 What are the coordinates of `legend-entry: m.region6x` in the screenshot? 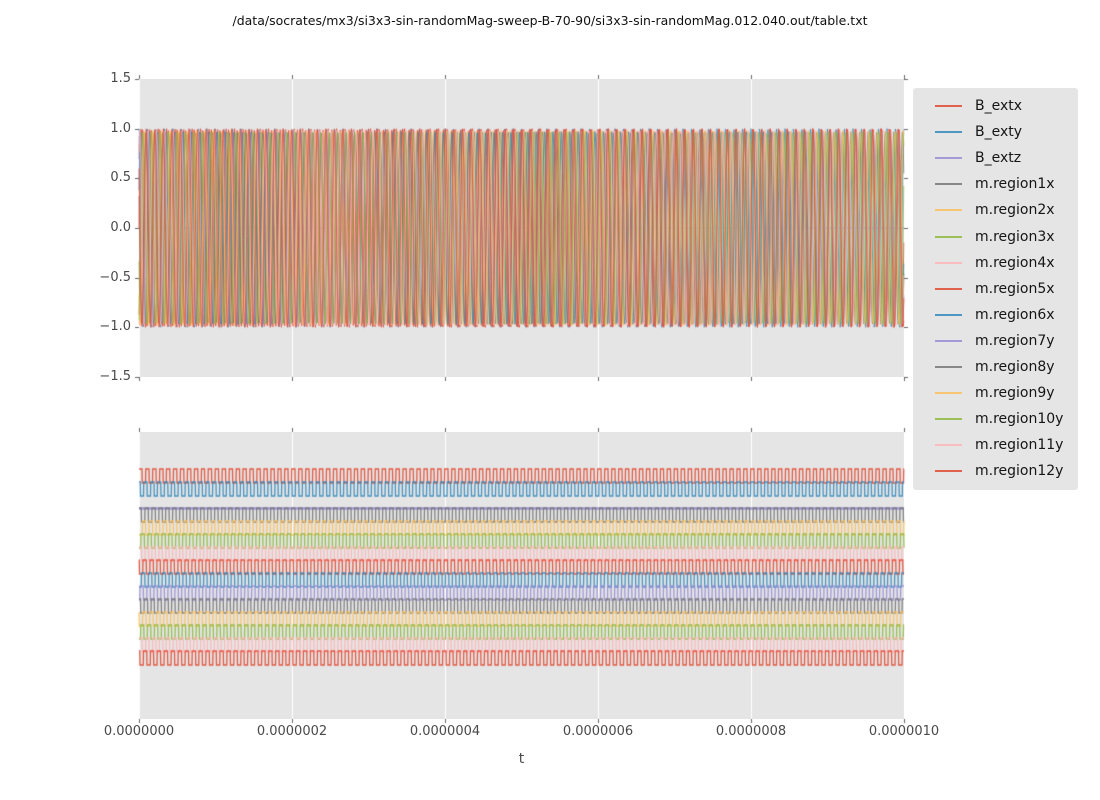 It's located at (995, 315).